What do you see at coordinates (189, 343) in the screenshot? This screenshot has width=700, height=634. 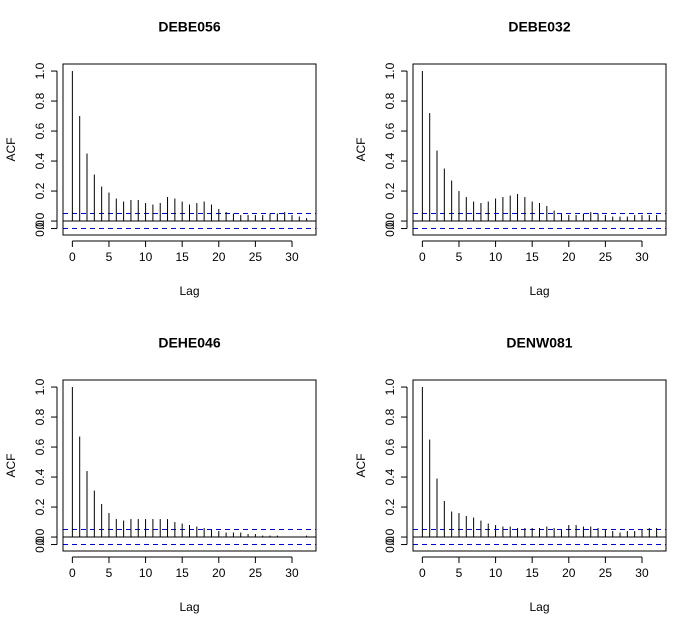 I see `panel-title: DEHE046` at bounding box center [189, 343].